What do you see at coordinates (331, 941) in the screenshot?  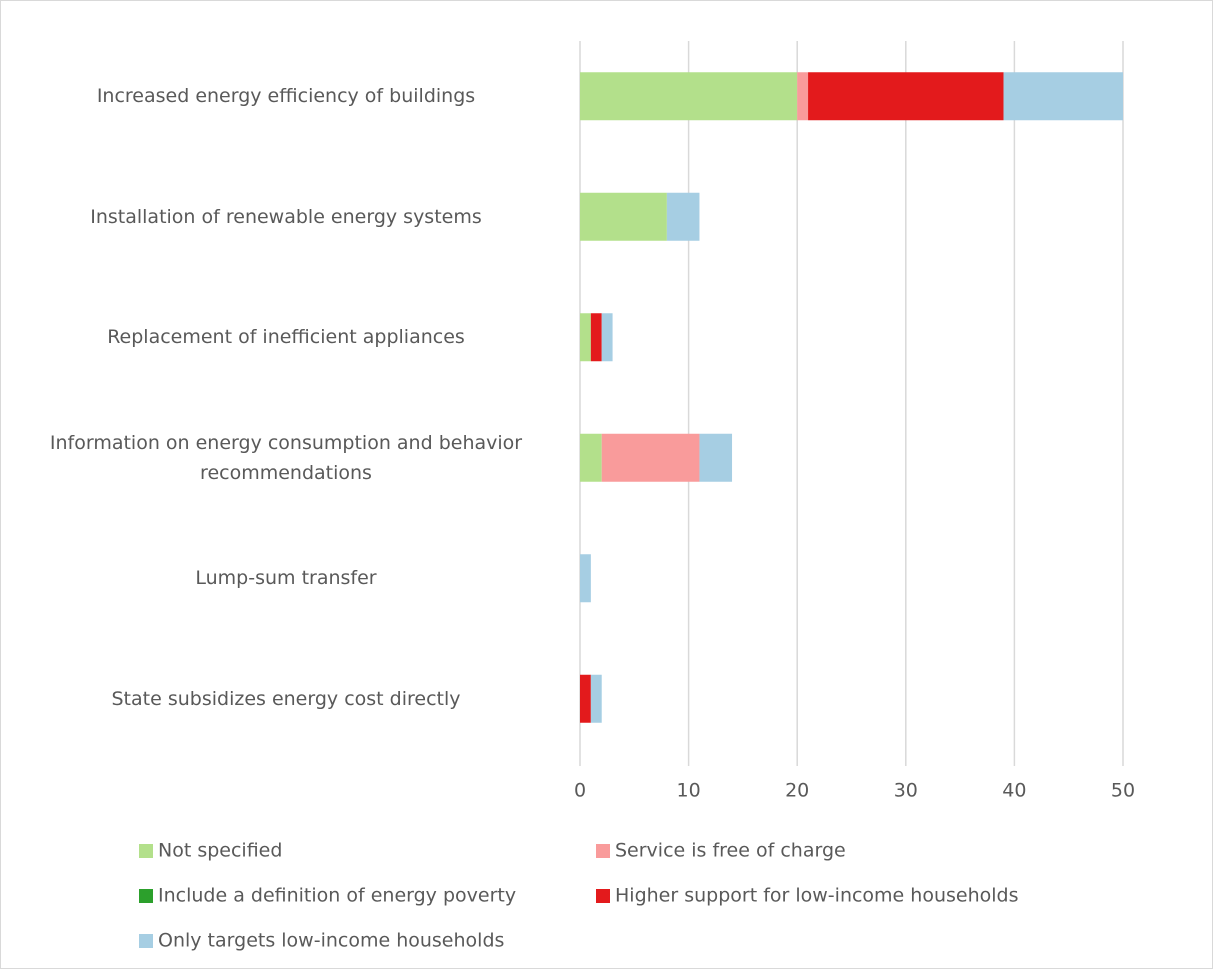 I see `legend-label: Only targets low-income households` at bounding box center [331, 941].